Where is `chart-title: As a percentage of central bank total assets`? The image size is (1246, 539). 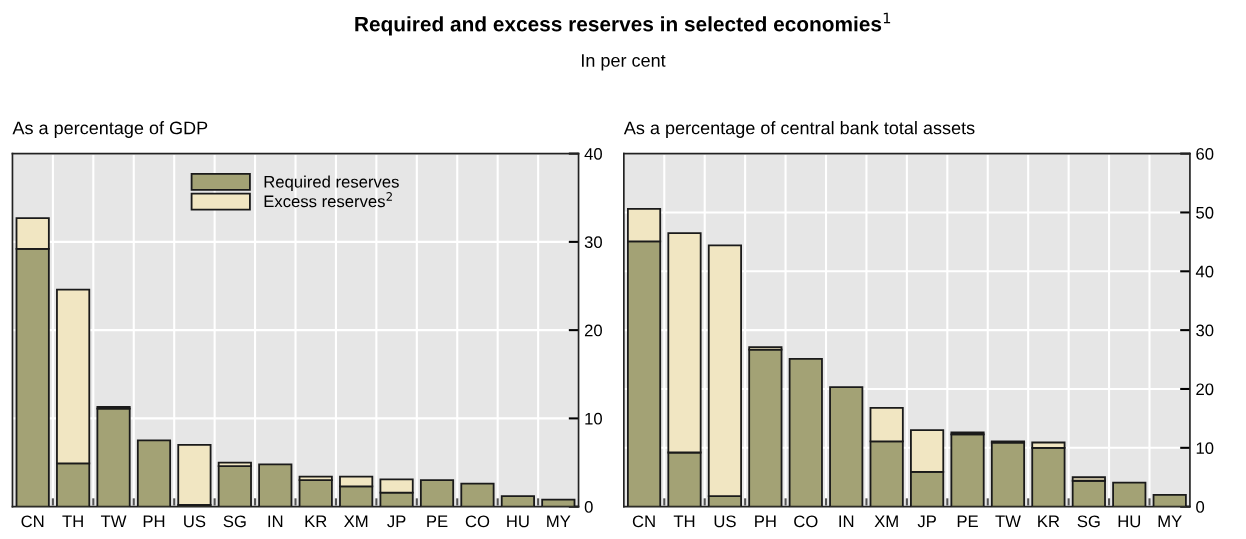 chart-title: As a percentage of central bank total assets is located at coordinates (799, 129).